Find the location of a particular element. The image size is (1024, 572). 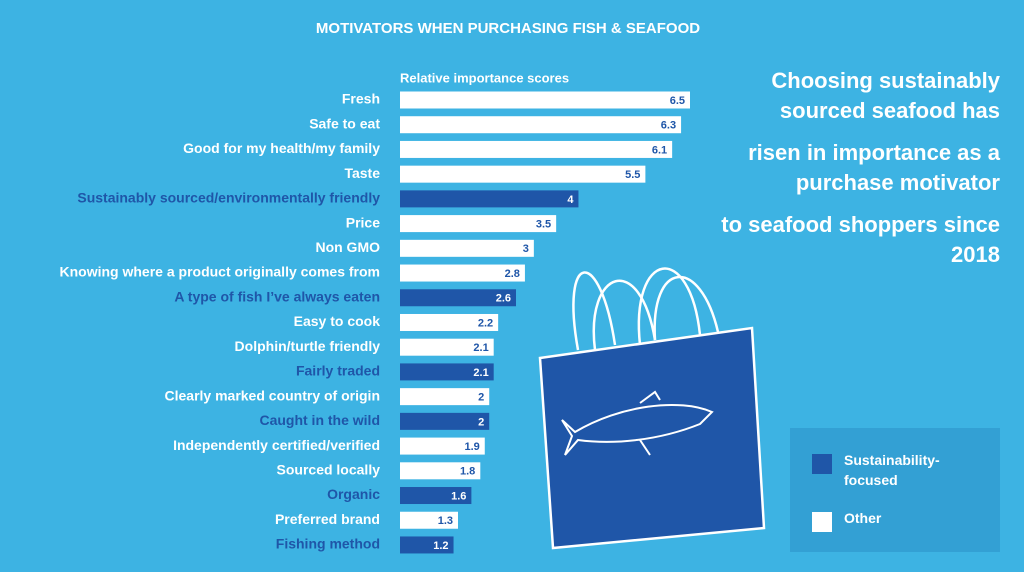

category-label: Fairly traded is located at coordinates (338, 371).